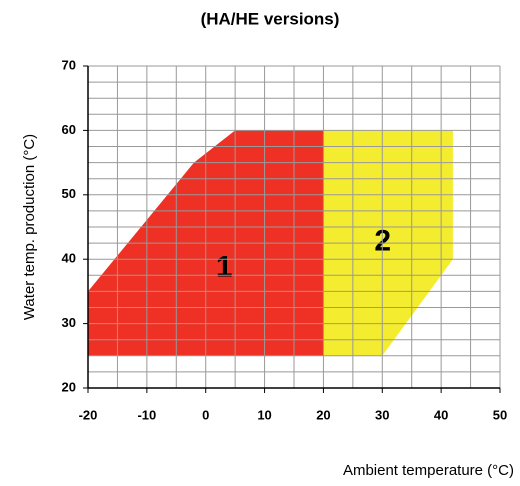  What do you see at coordinates (69, 322) in the screenshot?
I see `y-tick-label: 30` at bounding box center [69, 322].